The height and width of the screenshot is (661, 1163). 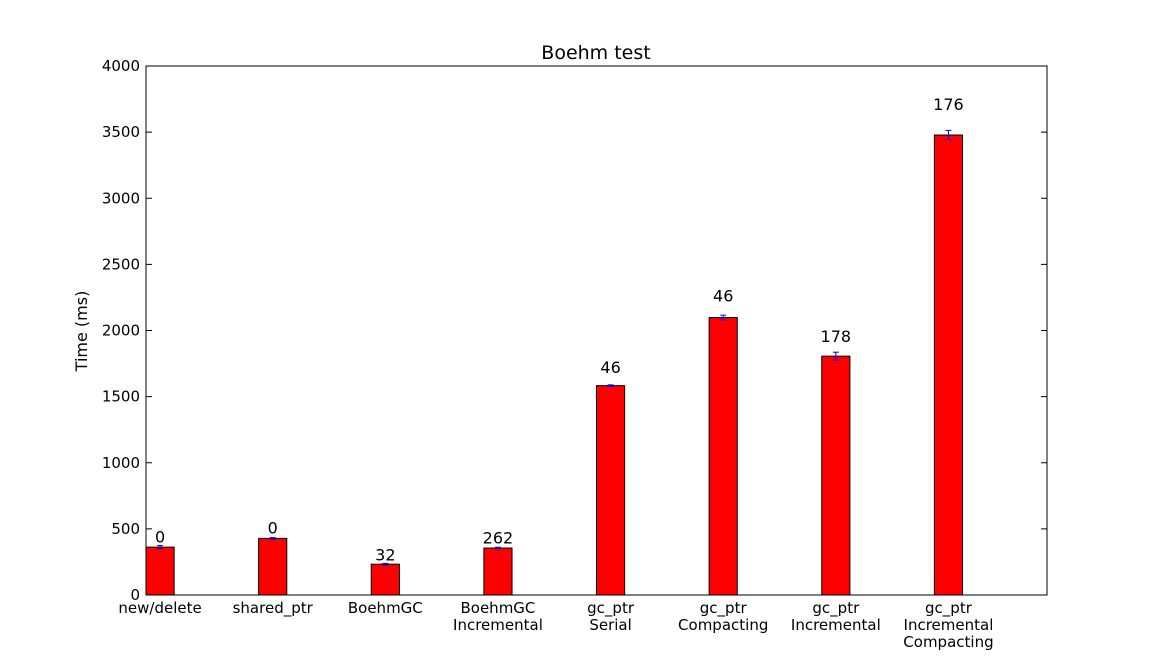 I want to click on x-tick-label: BoehmGC, so click(x=385, y=608).